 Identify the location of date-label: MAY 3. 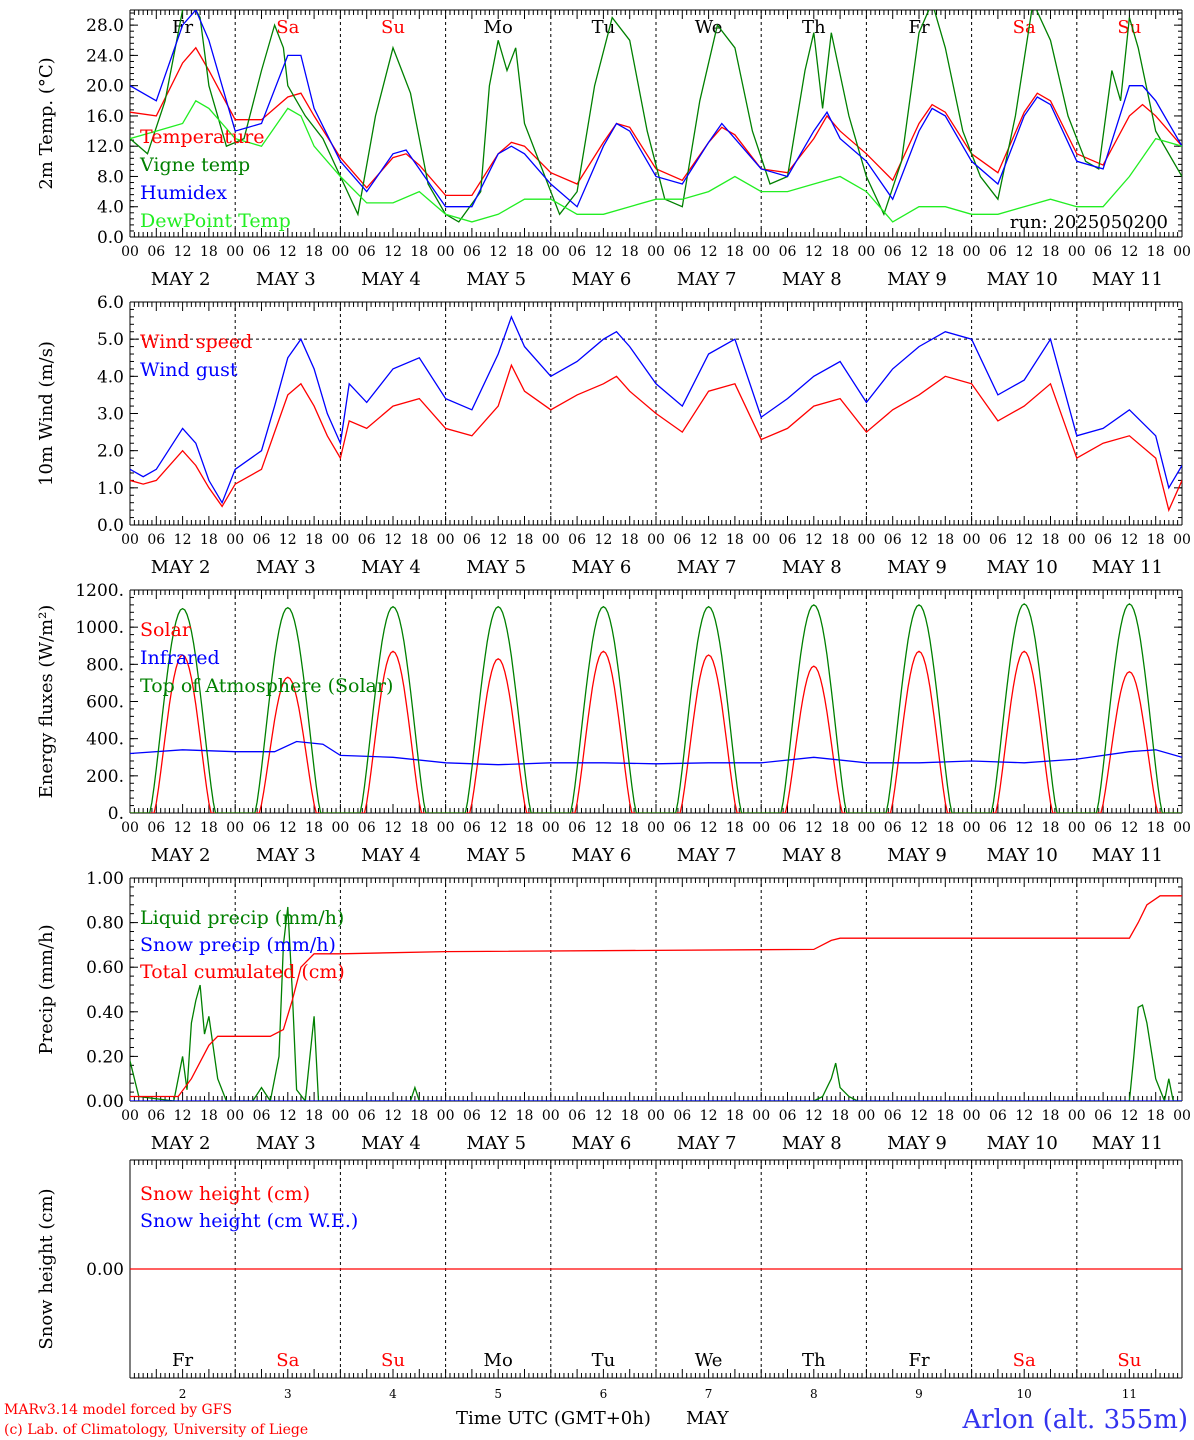
(286, 567).